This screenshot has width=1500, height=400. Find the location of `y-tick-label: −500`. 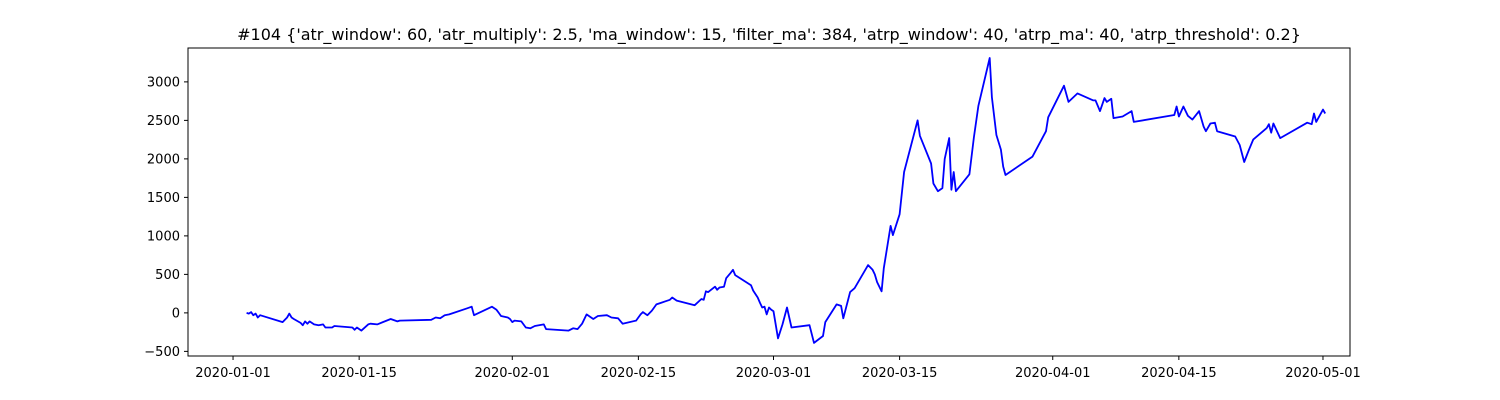

y-tick-label: −500 is located at coordinates (162, 352).